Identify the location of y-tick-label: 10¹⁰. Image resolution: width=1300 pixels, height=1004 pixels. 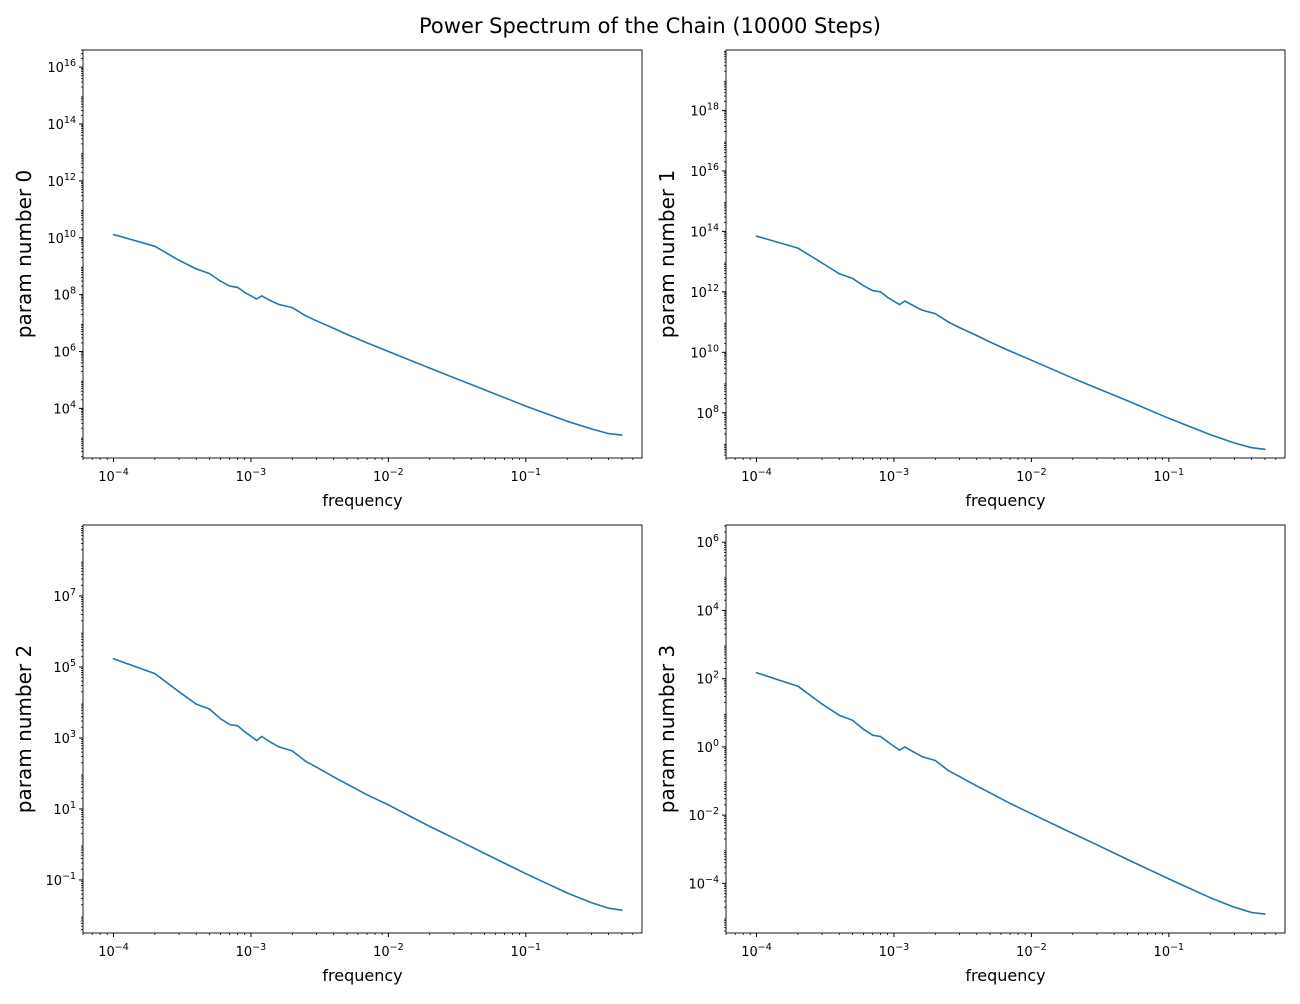
(61, 238).